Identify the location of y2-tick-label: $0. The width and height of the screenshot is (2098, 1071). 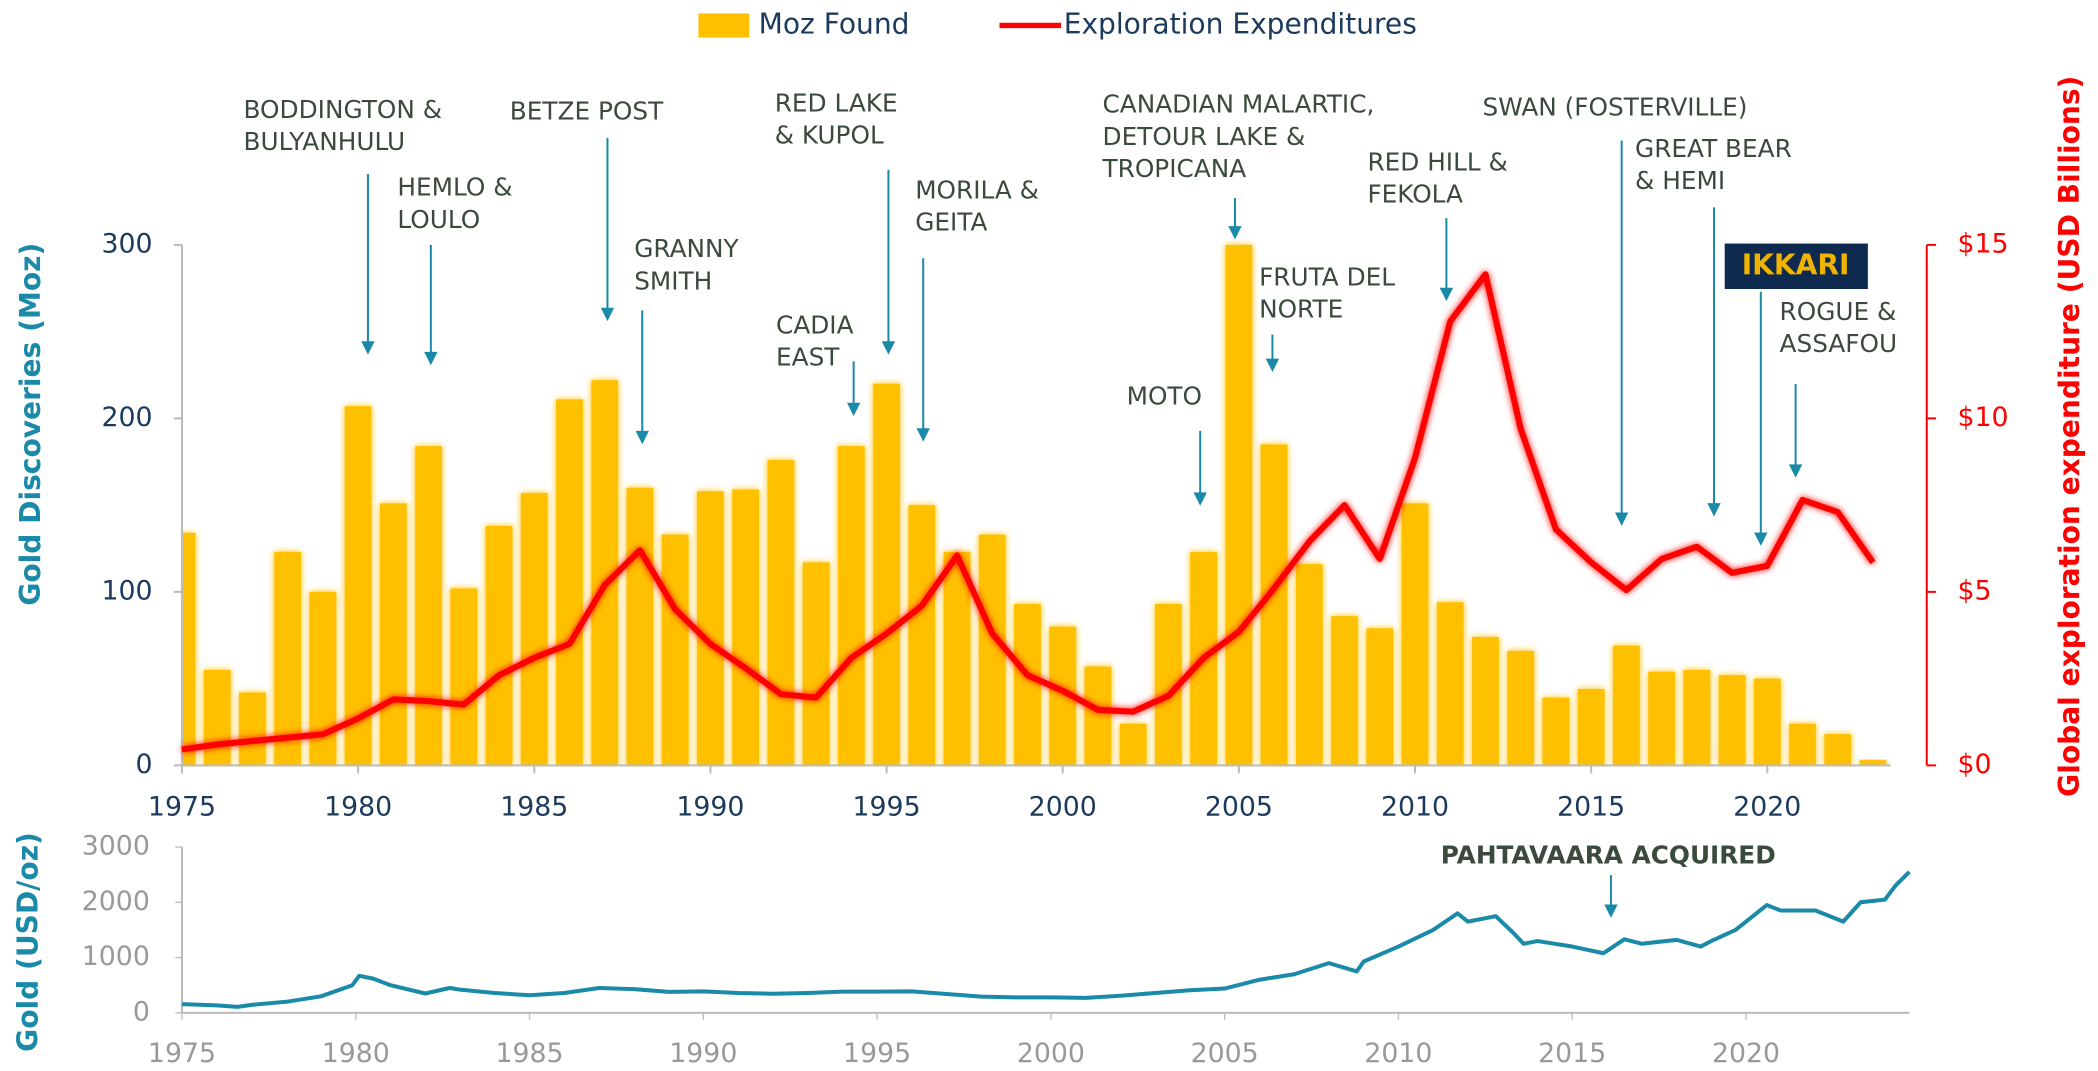
(1975, 764).